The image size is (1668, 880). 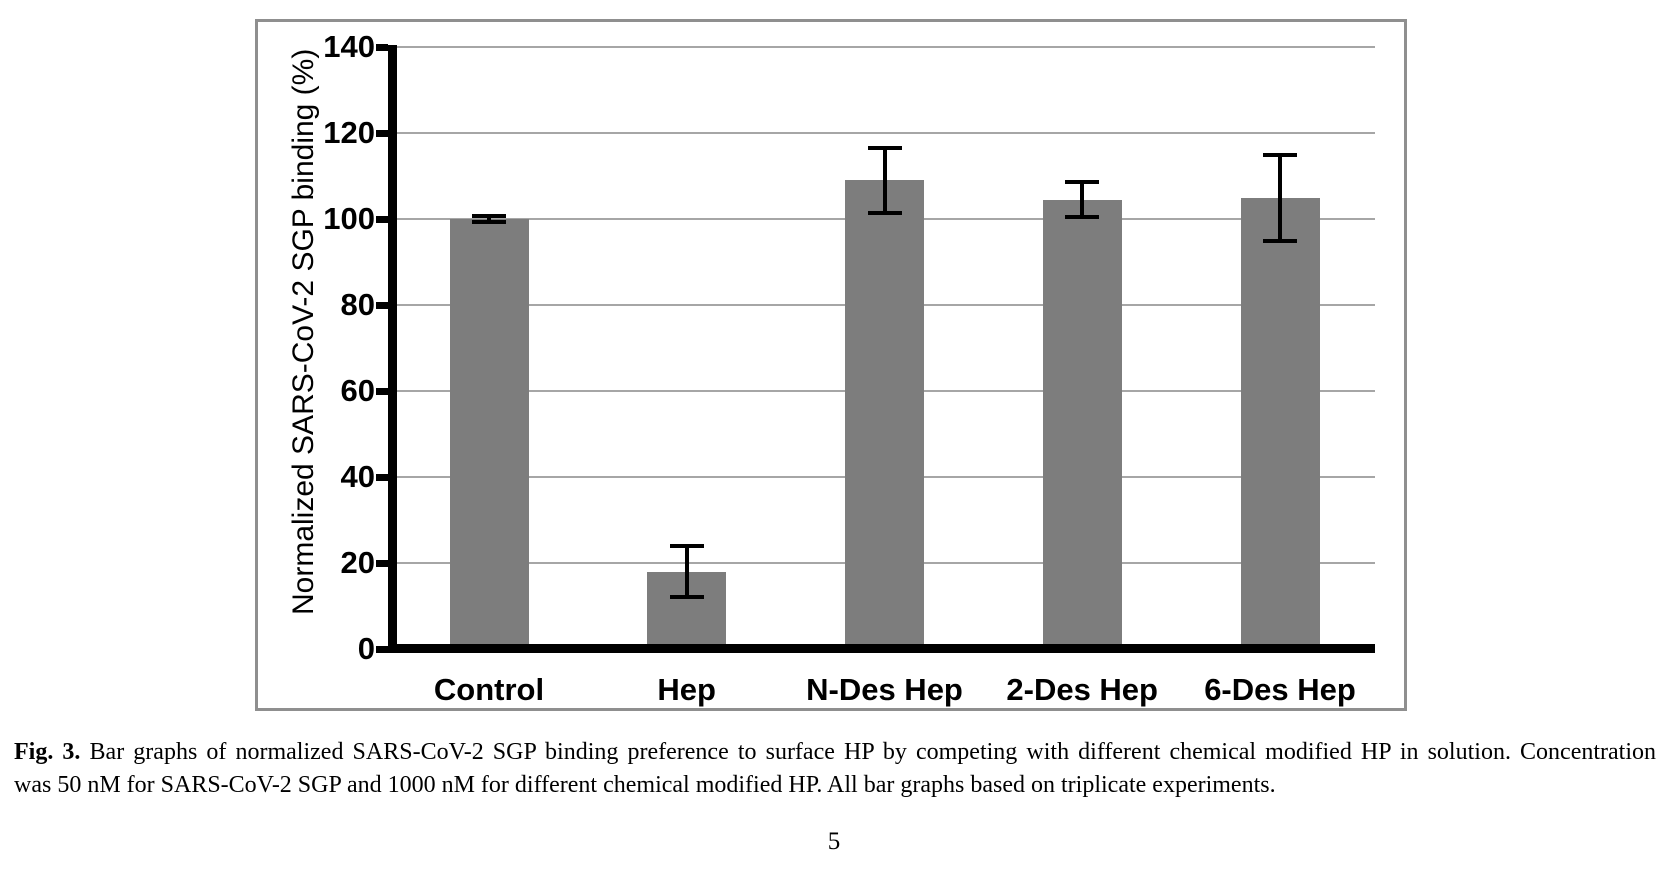 What do you see at coordinates (881, 648) in the screenshot?
I see `x-axis-line` at bounding box center [881, 648].